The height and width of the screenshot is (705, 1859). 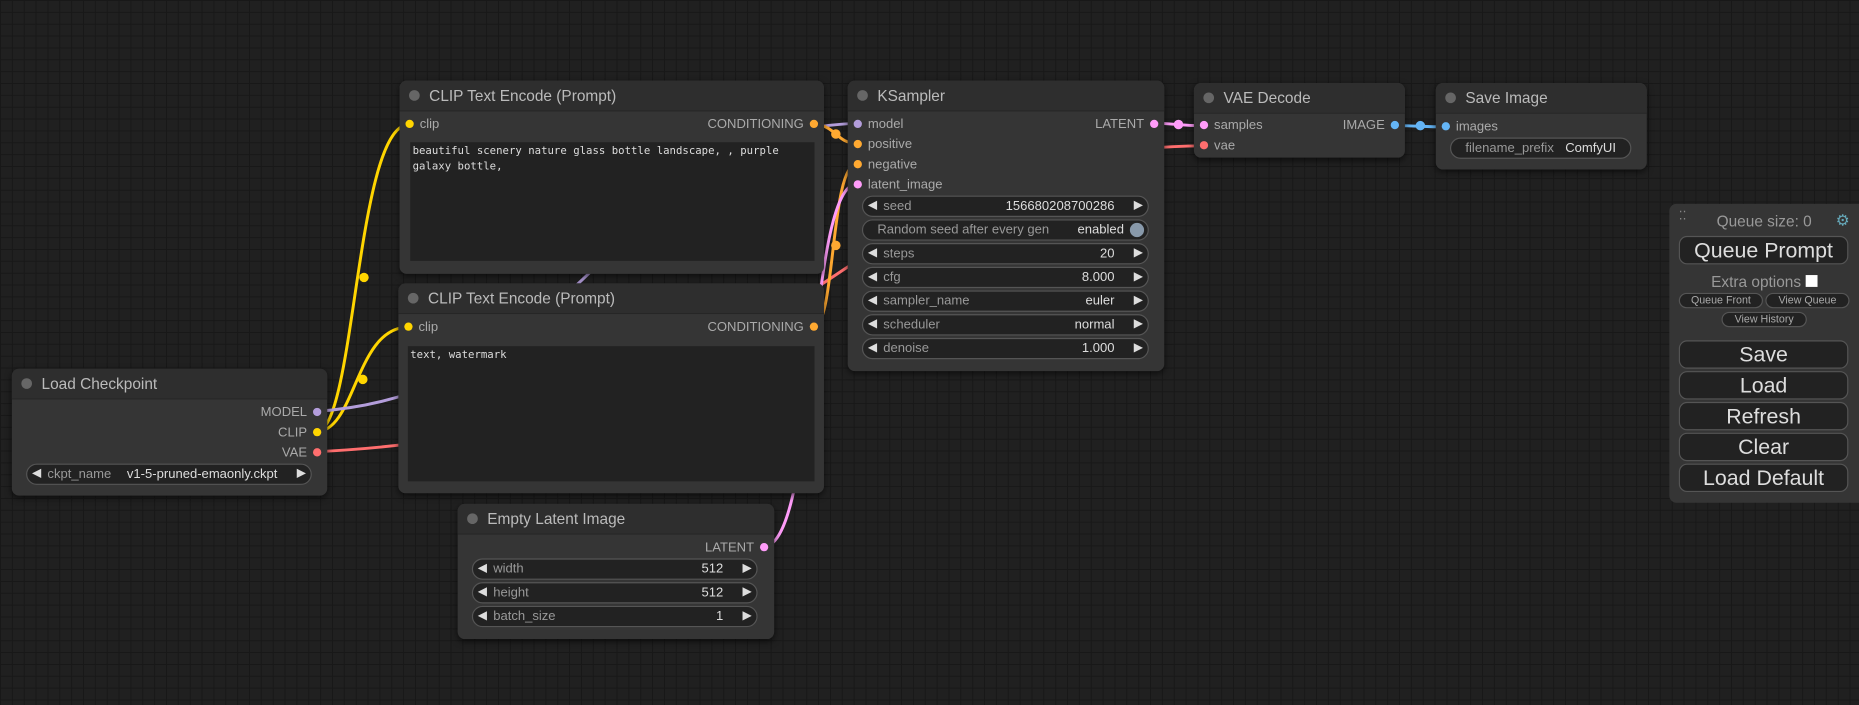 What do you see at coordinates (1764, 319) in the screenshot?
I see `view-history-button: View History` at bounding box center [1764, 319].